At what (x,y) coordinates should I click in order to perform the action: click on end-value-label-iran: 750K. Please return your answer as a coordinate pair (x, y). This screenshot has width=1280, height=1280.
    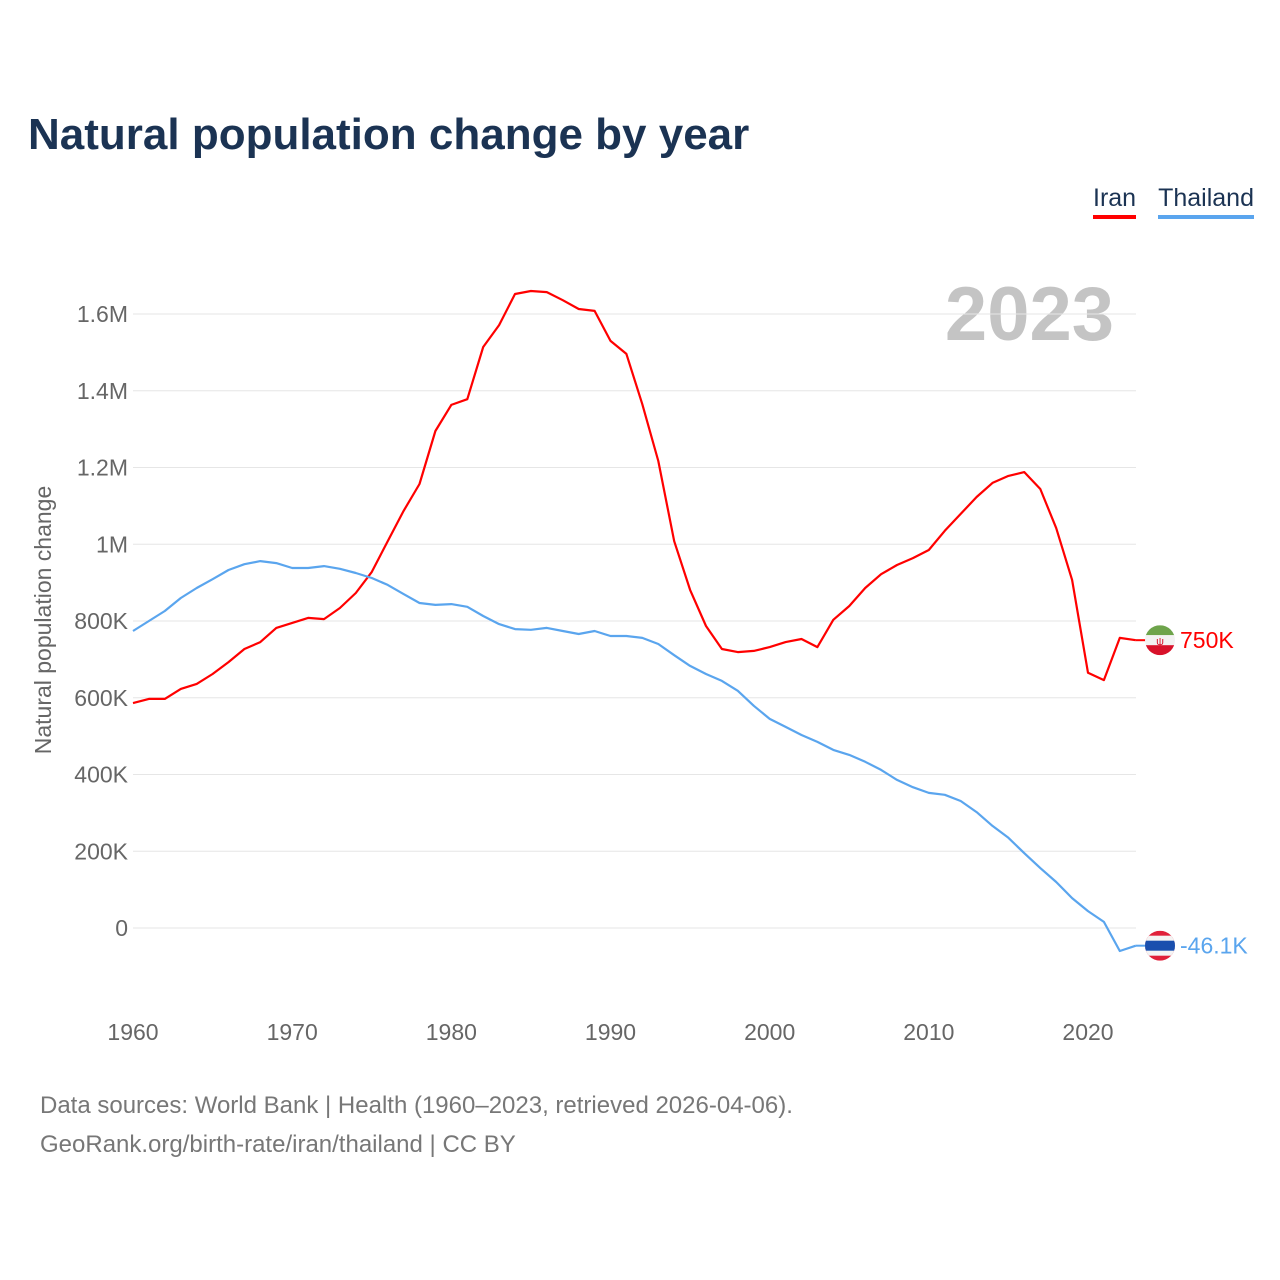
    Looking at the image, I should click on (1207, 640).